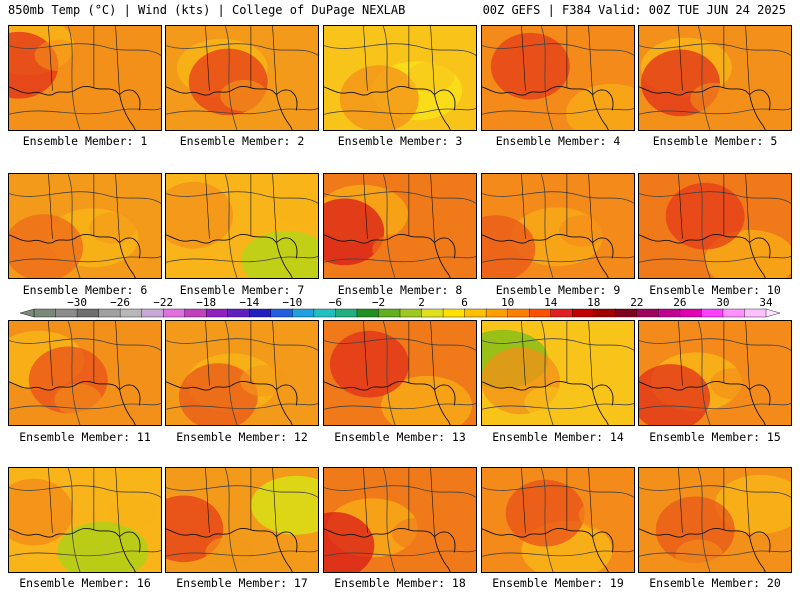 The image size is (800, 600). What do you see at coordinates (242, 583) in the screenshot?
I see `ensemble-member-label: Ensemble Member: 17` at bounding box center [242, 583].